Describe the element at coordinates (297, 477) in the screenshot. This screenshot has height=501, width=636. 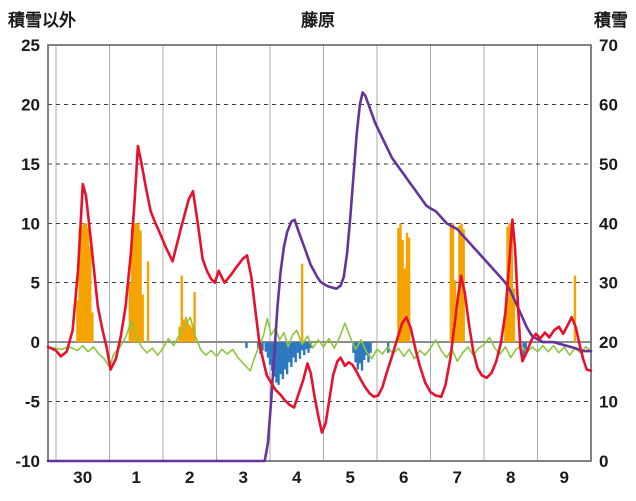
I see `x-tick-label: 4` at that location.